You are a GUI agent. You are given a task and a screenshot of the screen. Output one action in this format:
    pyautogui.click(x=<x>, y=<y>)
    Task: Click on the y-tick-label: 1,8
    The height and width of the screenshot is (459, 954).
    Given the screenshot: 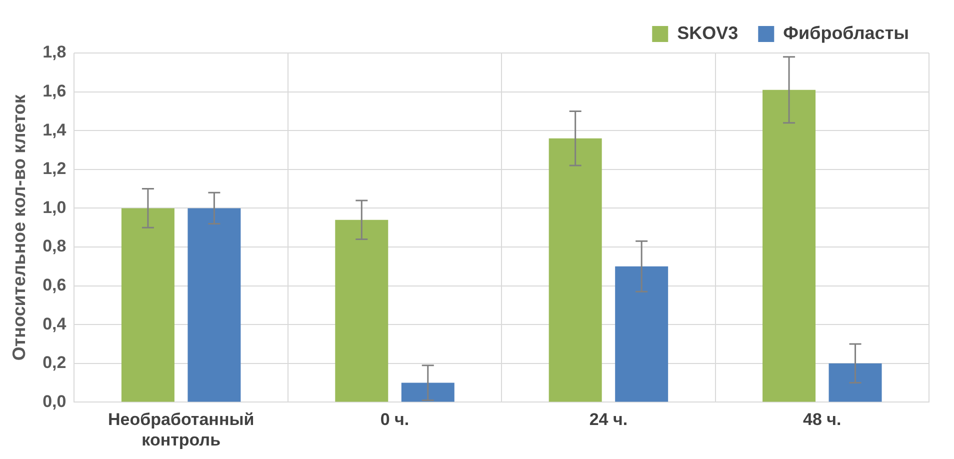 What is the action you would take?
    pyautogui.click(x=54, y=52)
    